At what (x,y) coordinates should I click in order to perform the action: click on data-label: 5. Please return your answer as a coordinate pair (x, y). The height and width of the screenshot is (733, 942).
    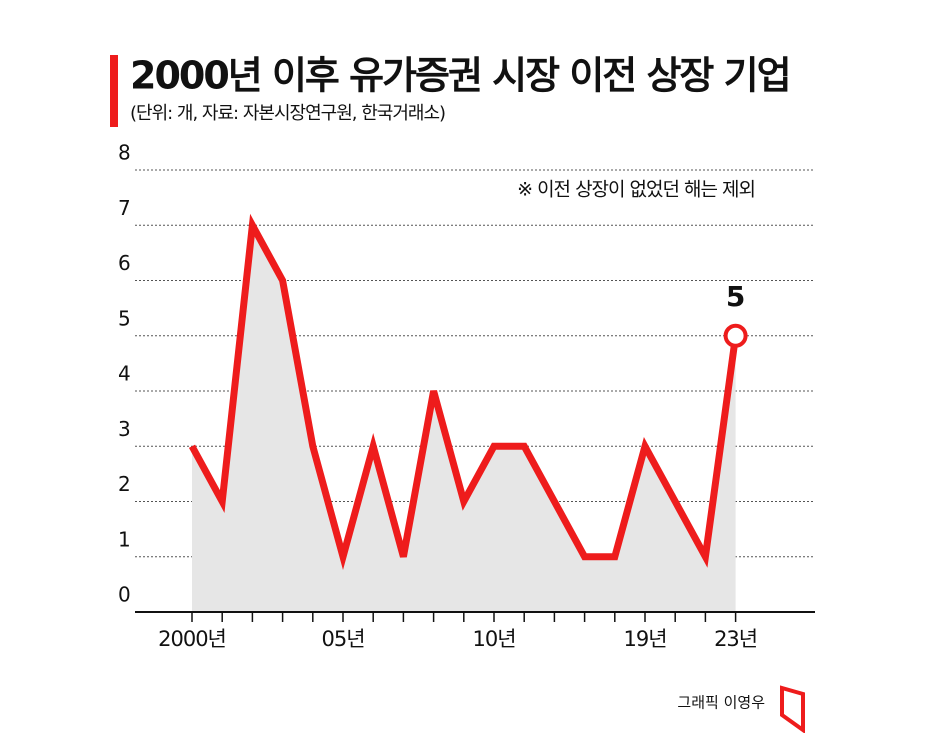
    Looking at the image, I should click on (735, 296).